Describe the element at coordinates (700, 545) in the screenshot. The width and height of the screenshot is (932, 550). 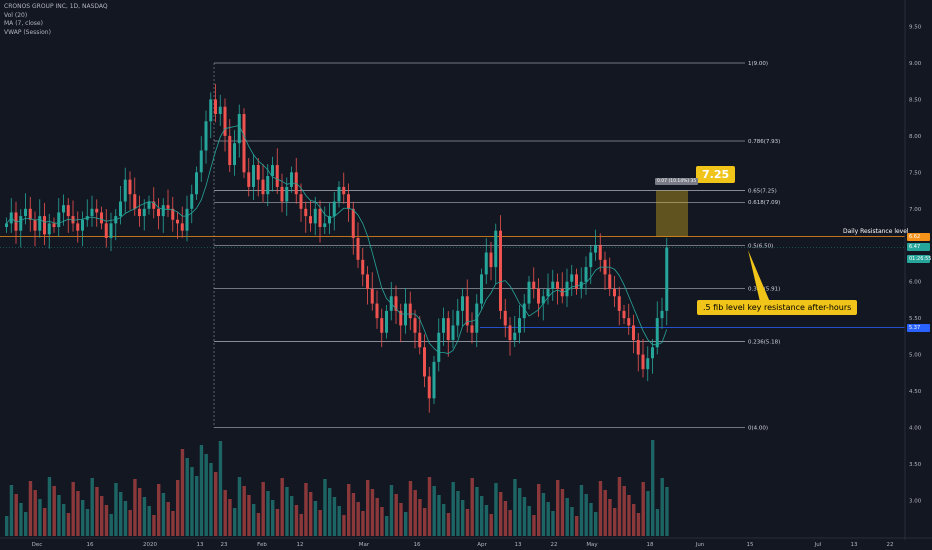
I see `time-axis-label: Jun` at that location.